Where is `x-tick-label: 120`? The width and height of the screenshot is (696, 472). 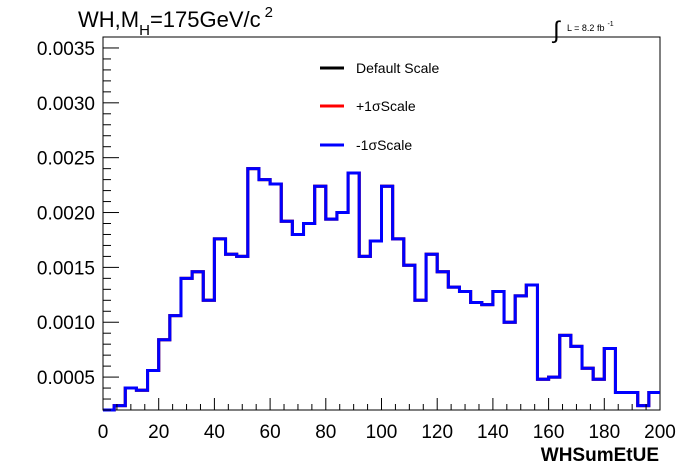
x-tick-label: 120 is located at coordinates (437, 432).